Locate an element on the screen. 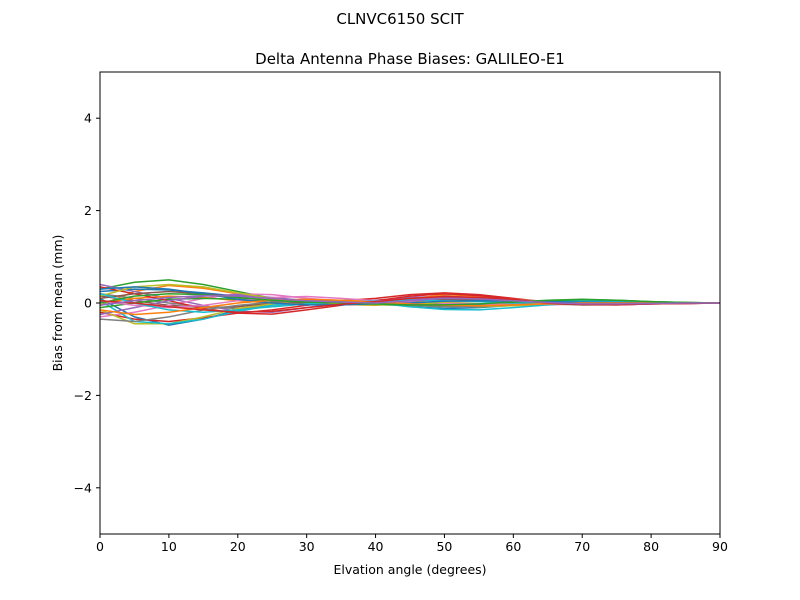 The image size is (800, 600). y-tick-label: 2 is located at coordinates (88, 210).